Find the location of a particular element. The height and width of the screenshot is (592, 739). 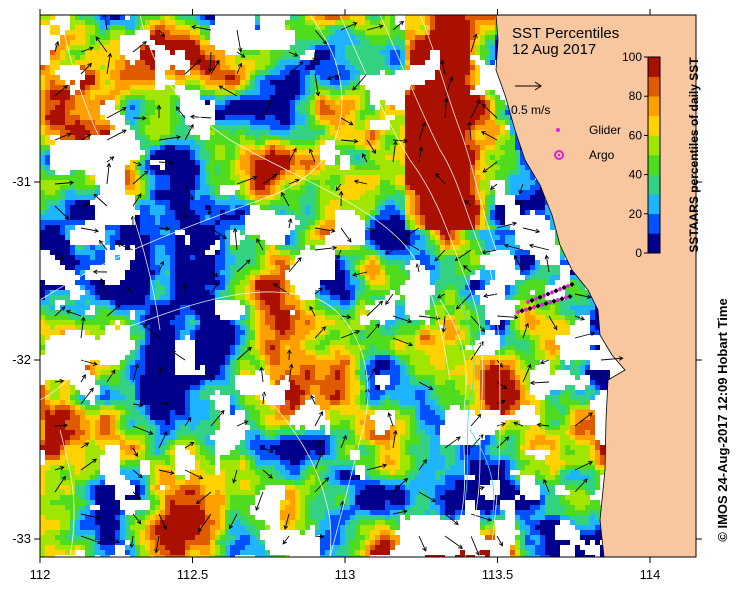

glider-track is located at coordinates (545, 298).